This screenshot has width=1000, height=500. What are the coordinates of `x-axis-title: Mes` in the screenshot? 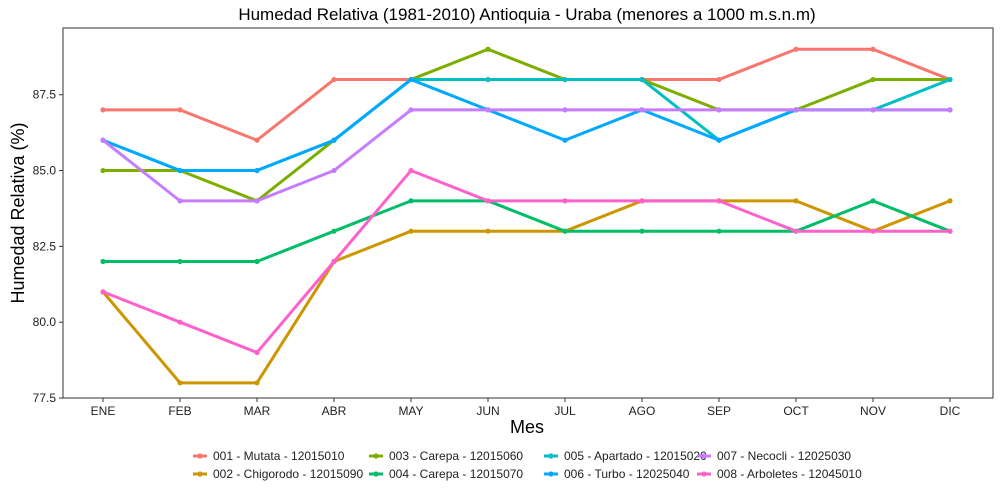 It's located at (527, 427).